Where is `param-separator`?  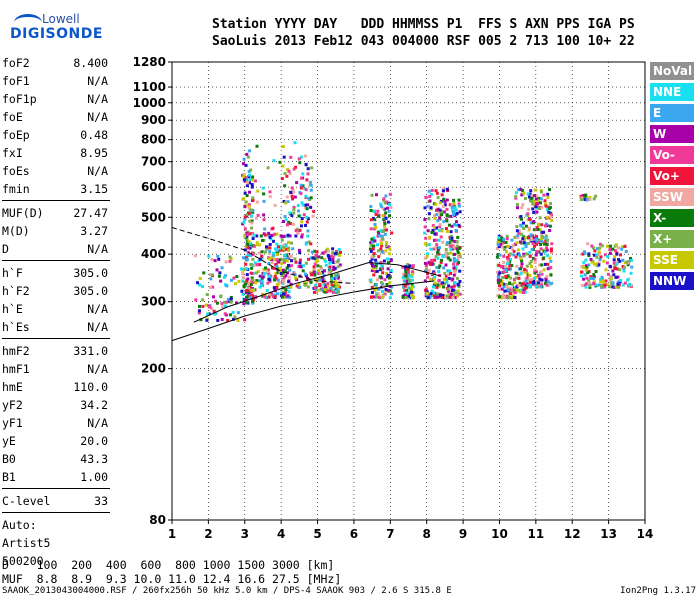 param-separator is located at coordinates (56, 260).